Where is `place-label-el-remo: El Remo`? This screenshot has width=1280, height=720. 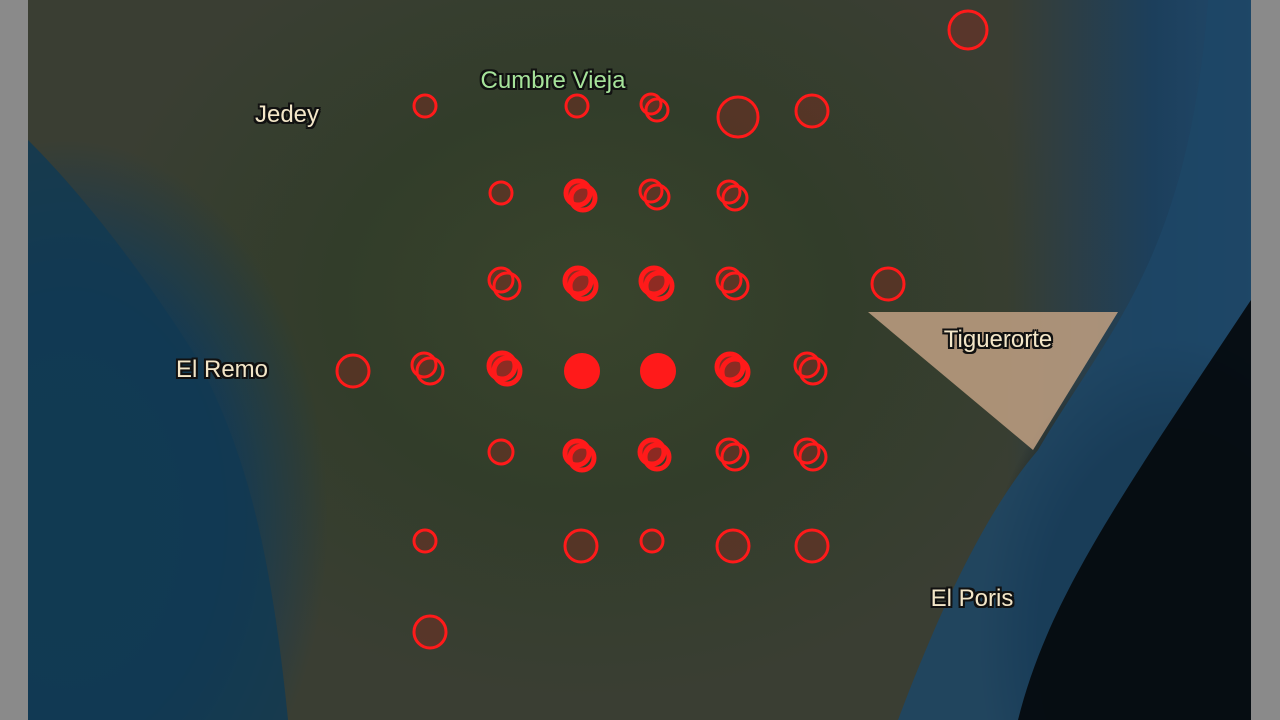
place-label-el-remo: El Remo is located at coordinates (222, 369).